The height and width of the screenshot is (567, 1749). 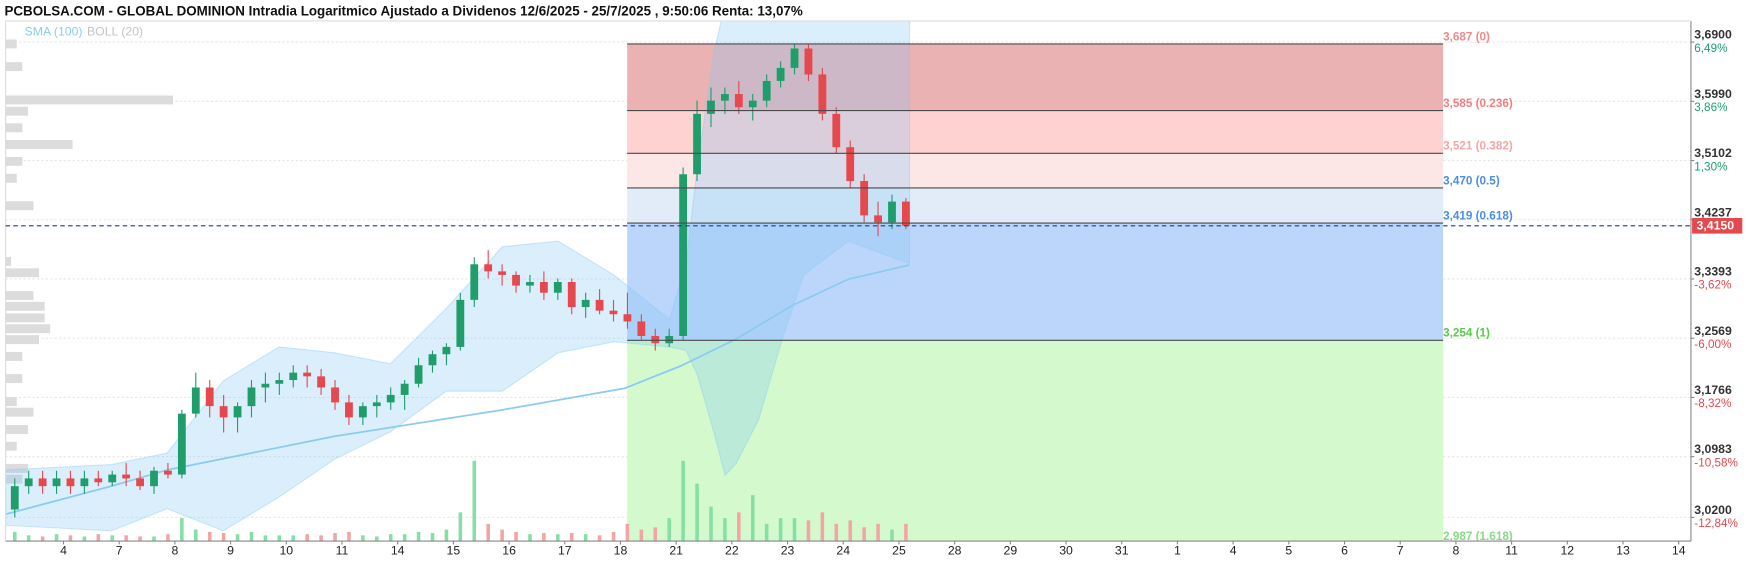 I want to click on x-tick-label: 5, so click(x=1288, y=550).